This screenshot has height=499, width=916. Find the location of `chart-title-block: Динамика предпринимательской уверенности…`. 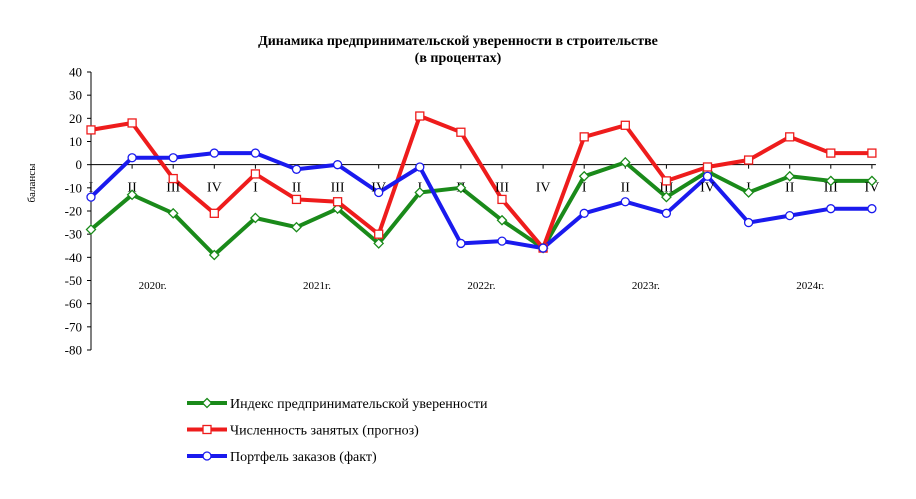

chart-title-block: Динамика предпринимательской уверенности… is located at coordinates (458, 50).